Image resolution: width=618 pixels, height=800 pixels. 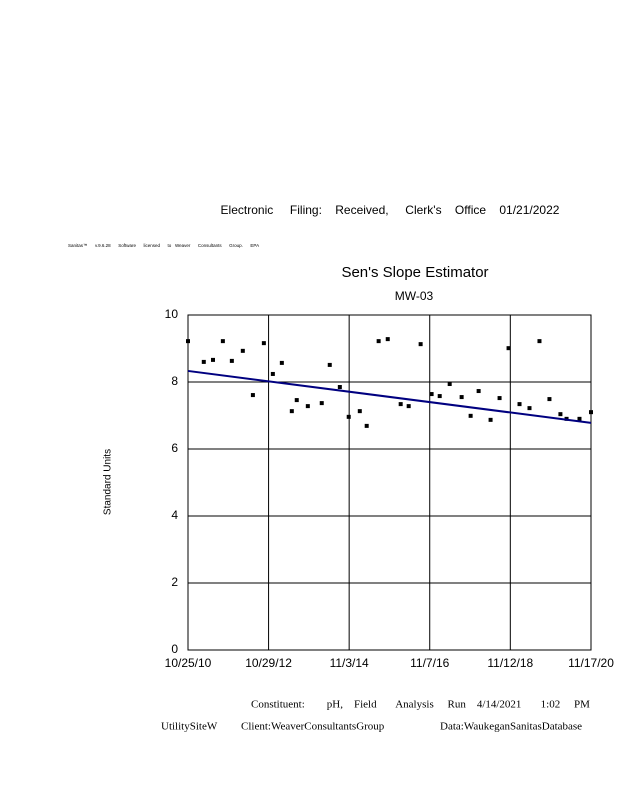 I want to click on y-tick-label: 10, so click(x=172, y=314).